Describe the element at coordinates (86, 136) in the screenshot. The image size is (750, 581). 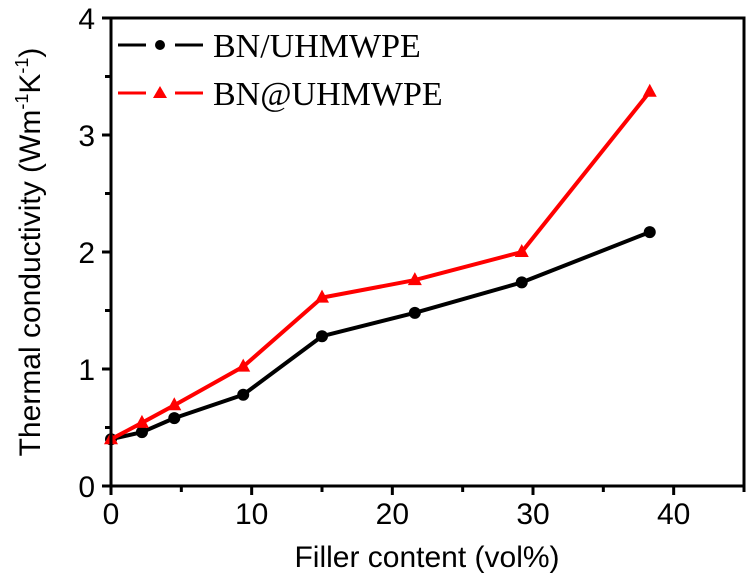
I see `y-tick-label: 3` at that location.